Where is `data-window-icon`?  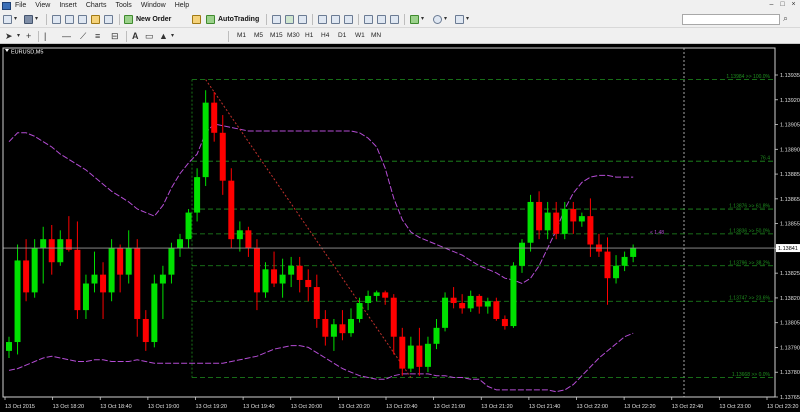
data-window-icon is located at coordinates (69, 19).